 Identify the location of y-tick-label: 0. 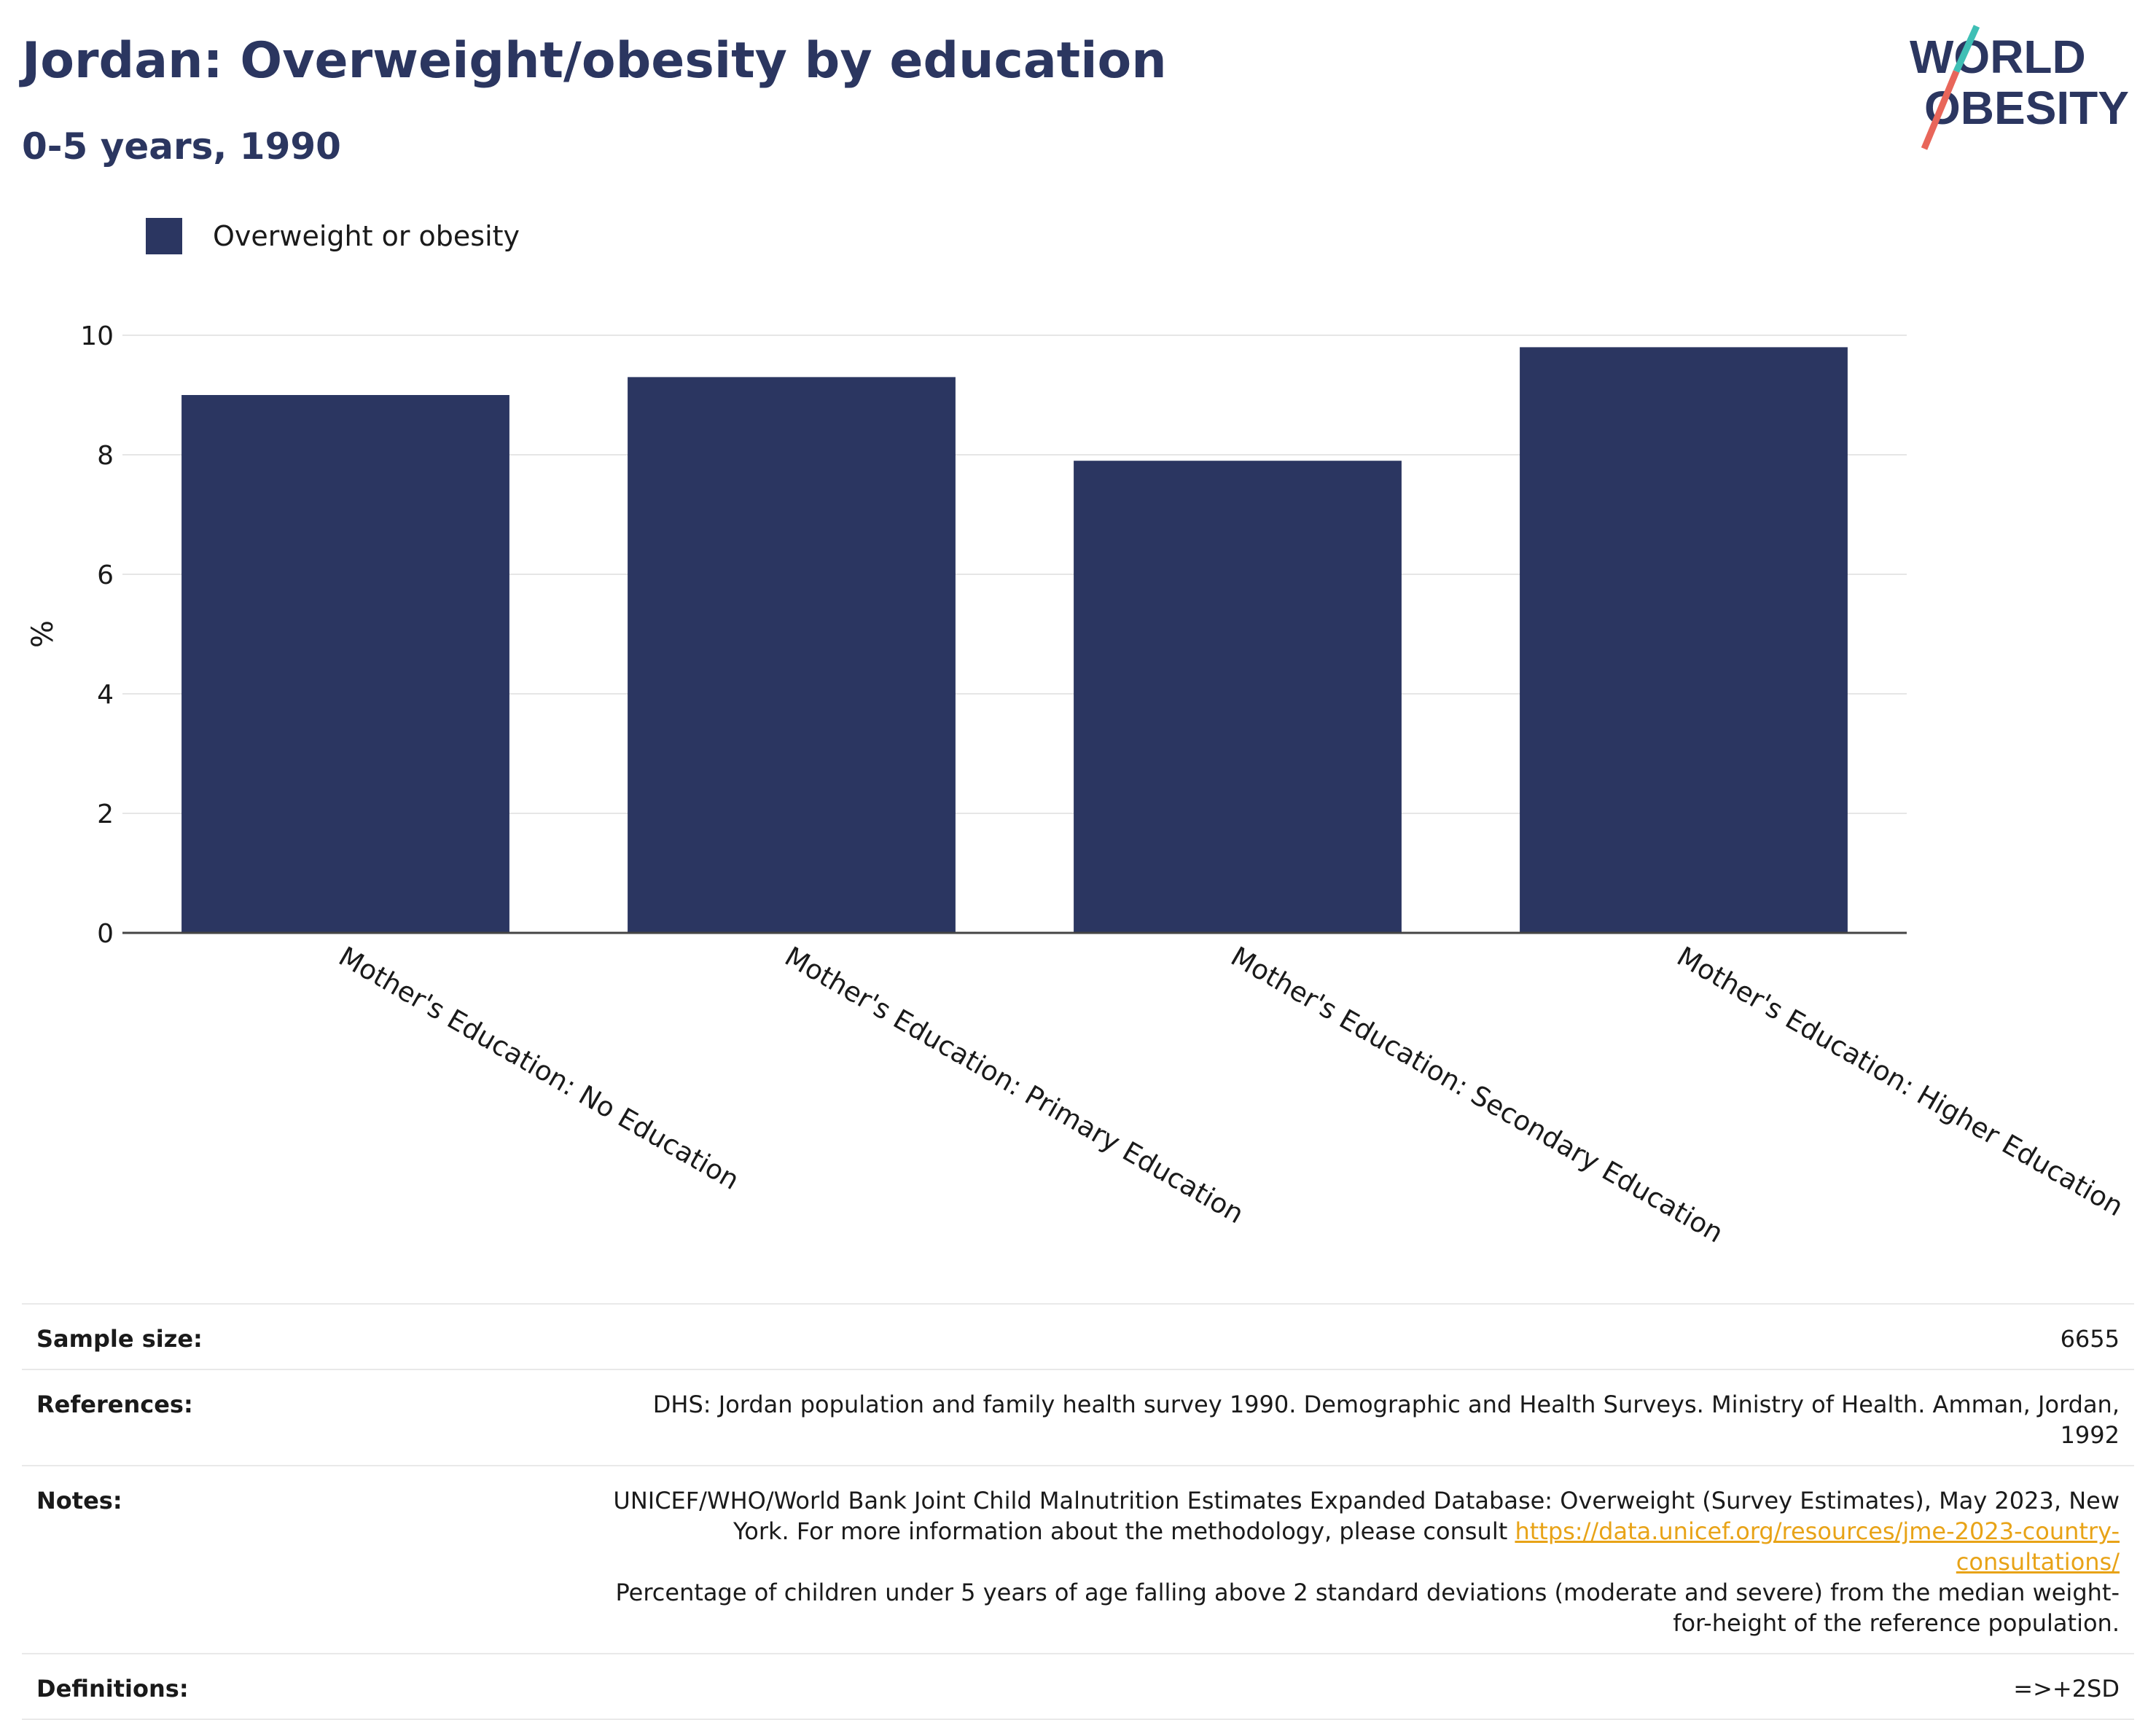
(105, 934).